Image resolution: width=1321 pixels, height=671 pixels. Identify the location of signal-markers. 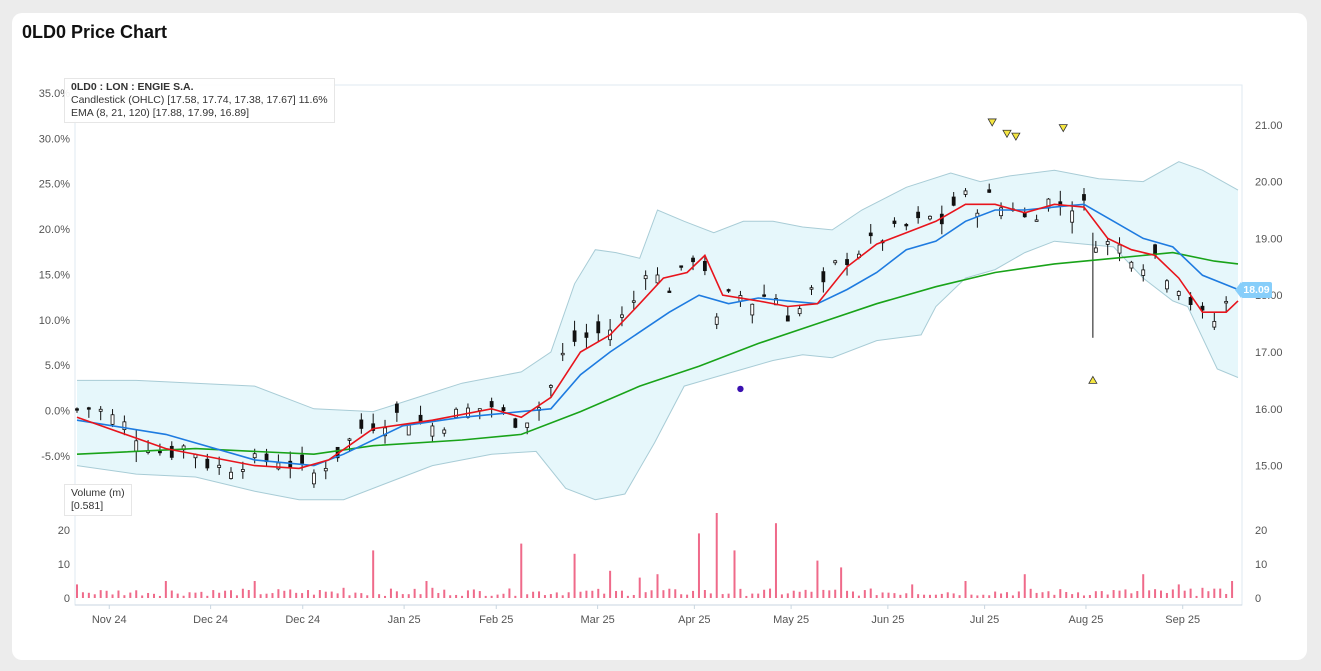
(917, 255).